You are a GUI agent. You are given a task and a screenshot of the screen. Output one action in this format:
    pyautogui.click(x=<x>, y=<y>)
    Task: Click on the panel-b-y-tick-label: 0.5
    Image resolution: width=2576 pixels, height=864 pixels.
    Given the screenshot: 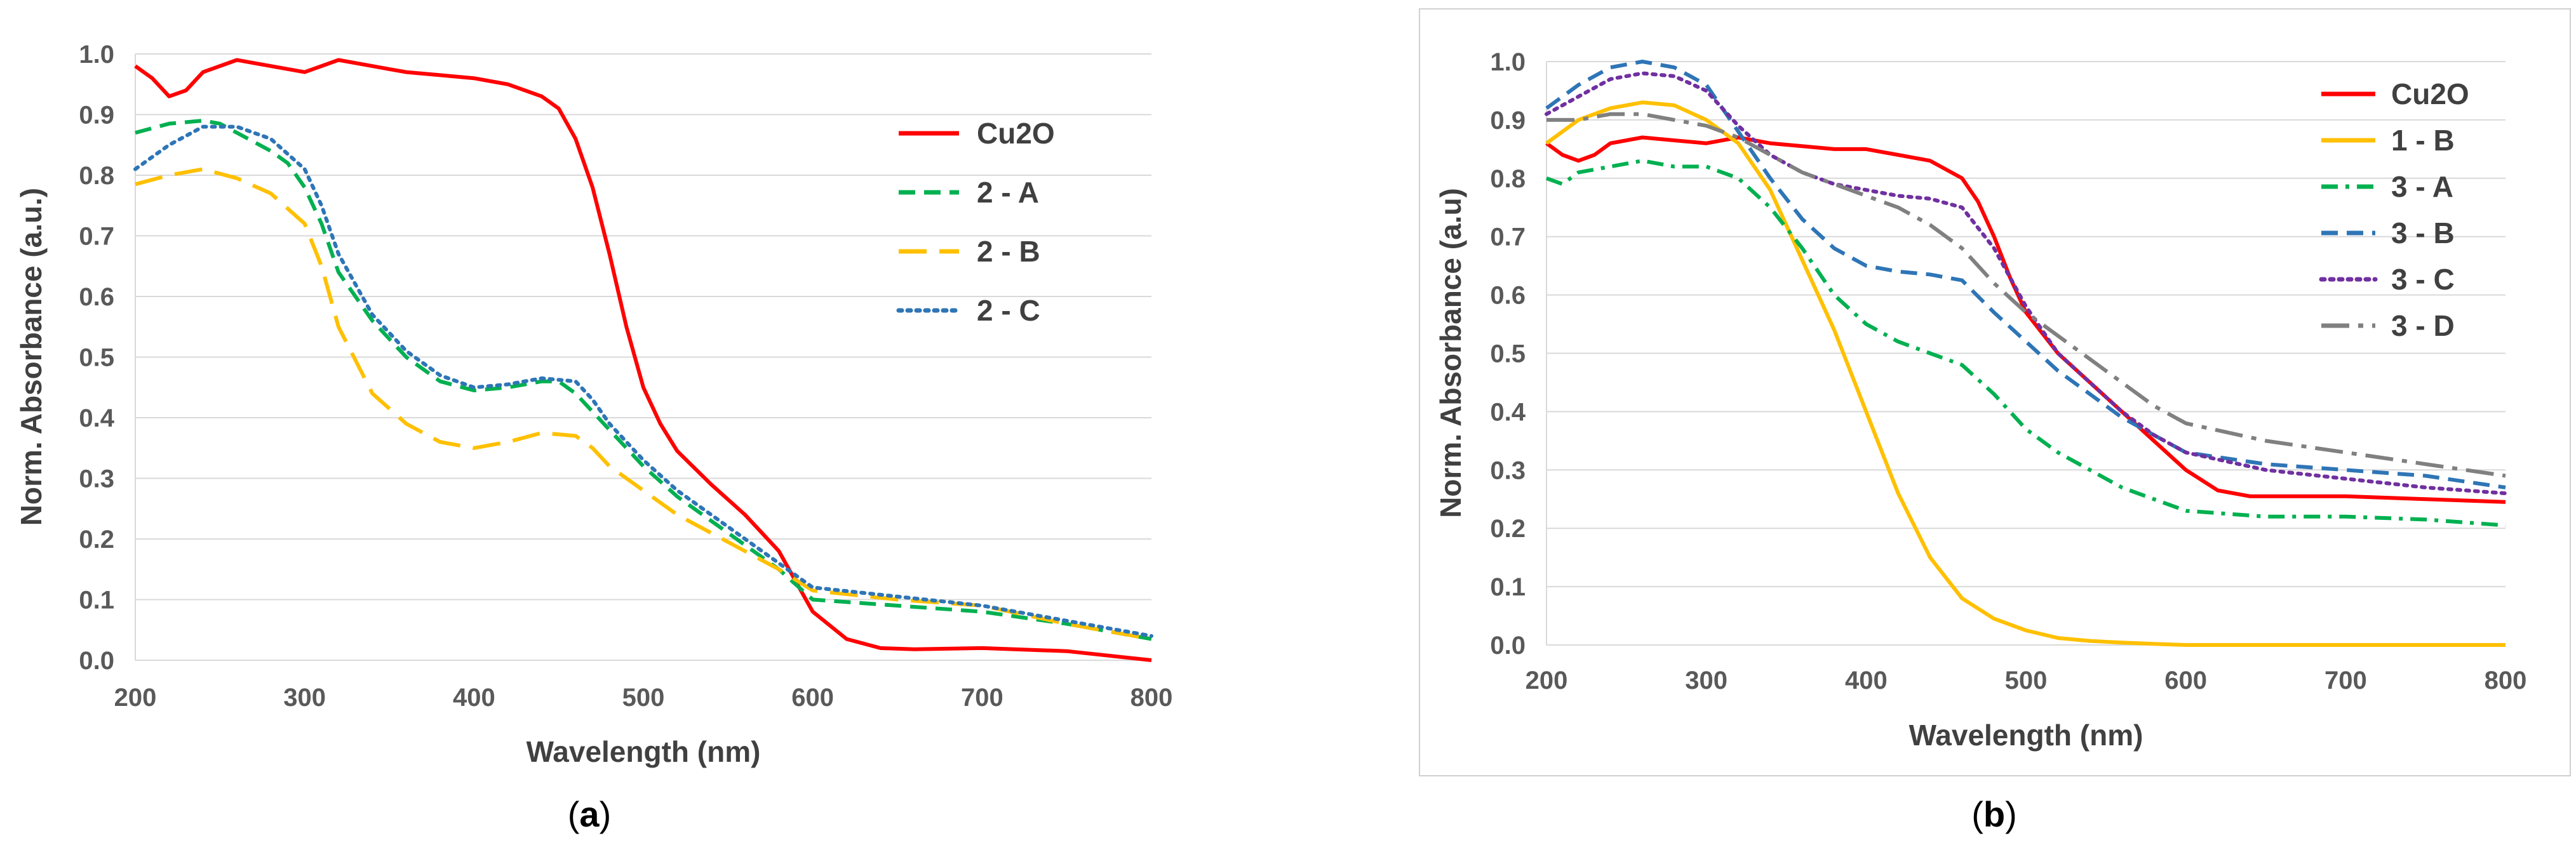 What is the action you would take?
    pyautogui.click(x=1508, y=354)
    